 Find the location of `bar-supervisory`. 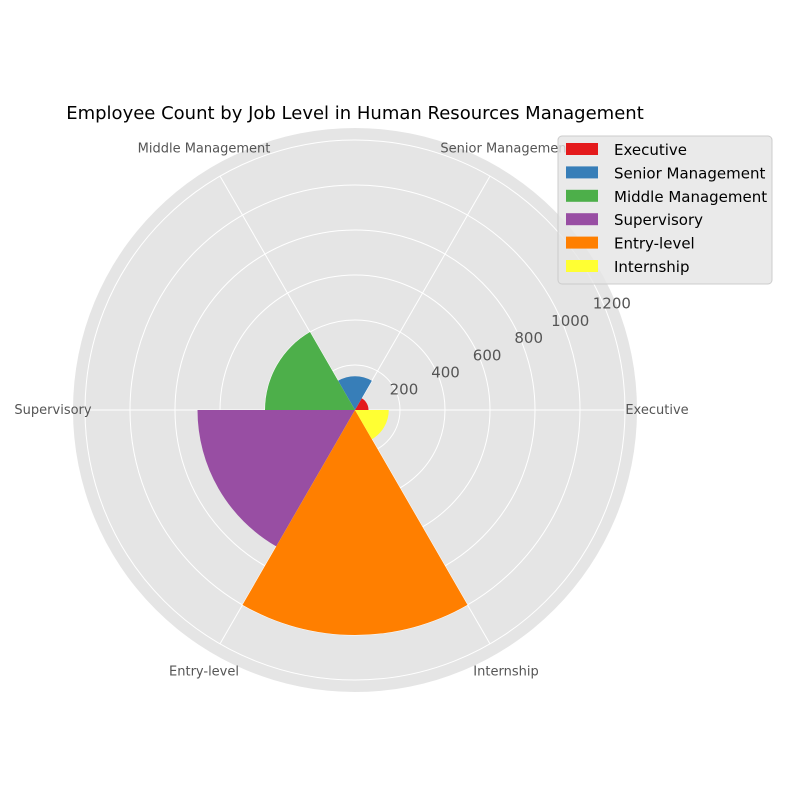

bar-supervisory is located at coordinates (276, 478).